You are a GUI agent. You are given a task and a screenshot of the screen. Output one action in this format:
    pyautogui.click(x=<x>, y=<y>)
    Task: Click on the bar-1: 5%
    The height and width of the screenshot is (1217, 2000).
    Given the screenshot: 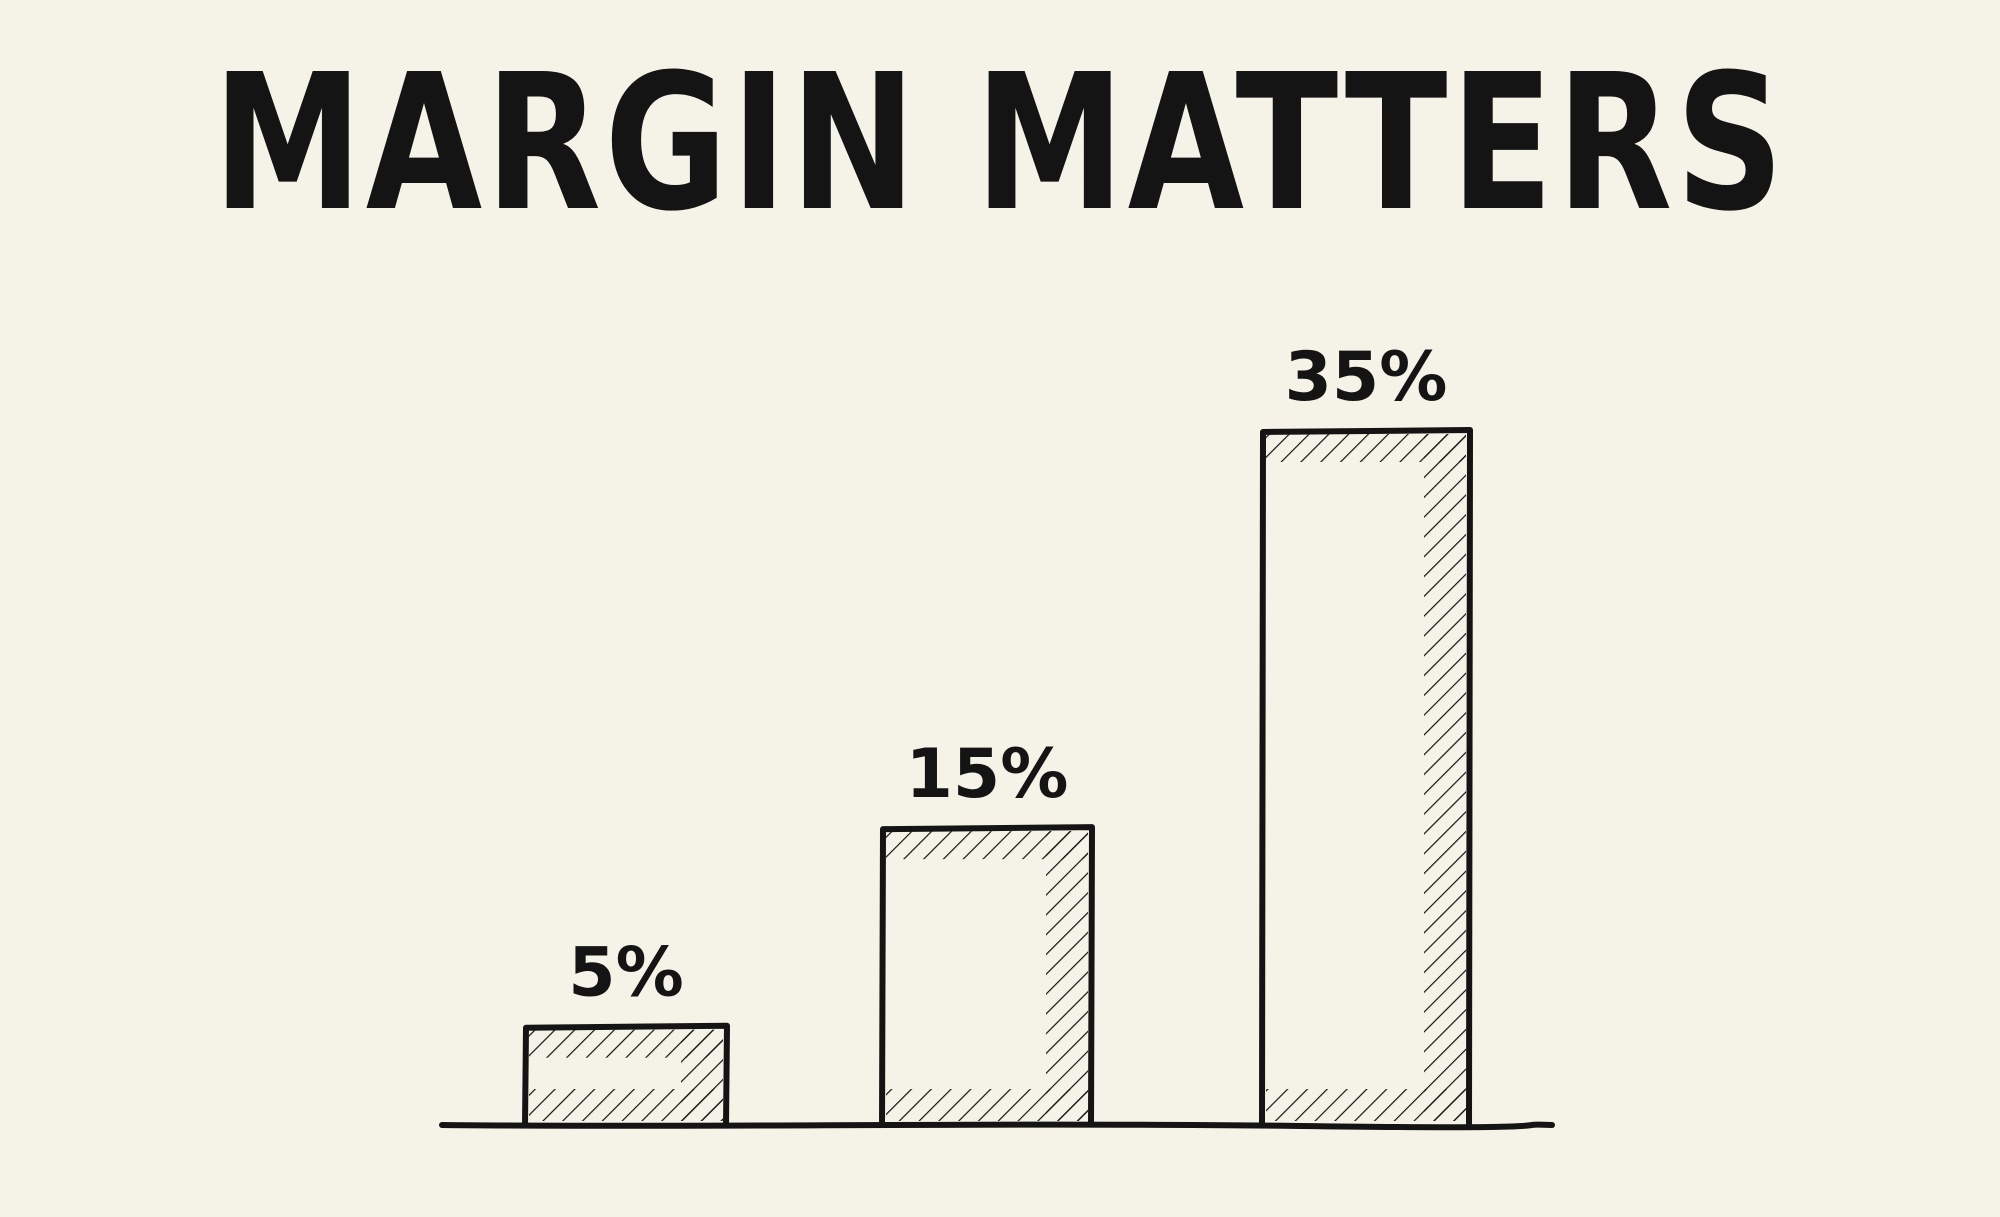 What is the action you would take?
    pyautogui.click(x=626, y=1030)
    